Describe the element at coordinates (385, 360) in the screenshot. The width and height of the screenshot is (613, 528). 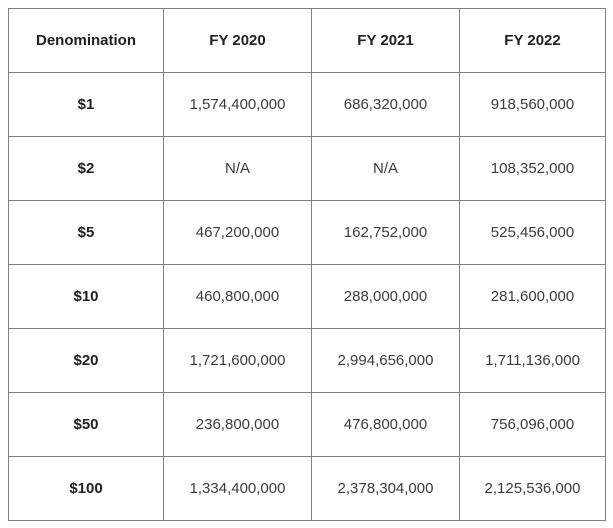
I see `value-cell: 2,994,656,000` at that location.